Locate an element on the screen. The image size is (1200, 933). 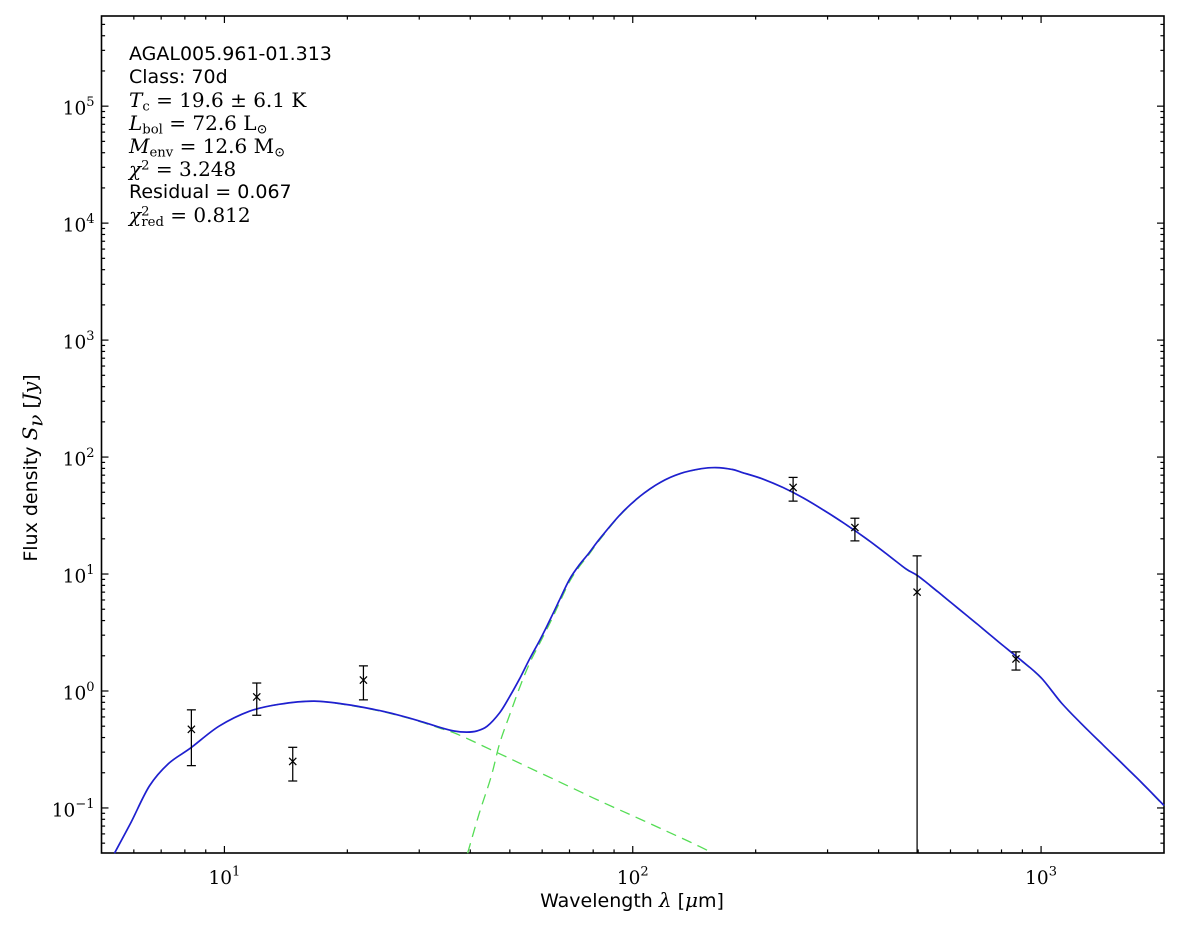
text-segment: Class: 70d is located at coordinates (178, 77).